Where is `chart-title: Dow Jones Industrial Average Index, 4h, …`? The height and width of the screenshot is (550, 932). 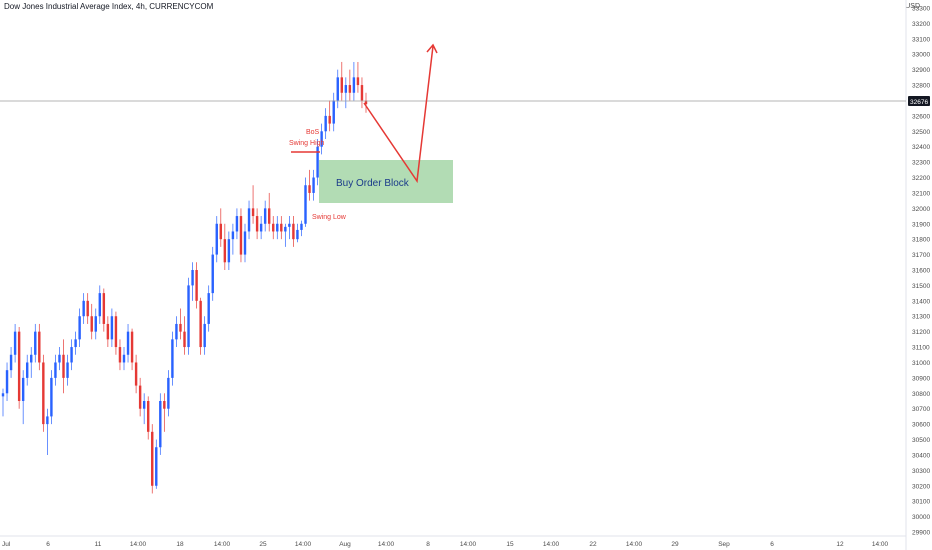 chart-title: Dow Jones Industrial Average Index, 4h, … is located at coordinates (109, 6).